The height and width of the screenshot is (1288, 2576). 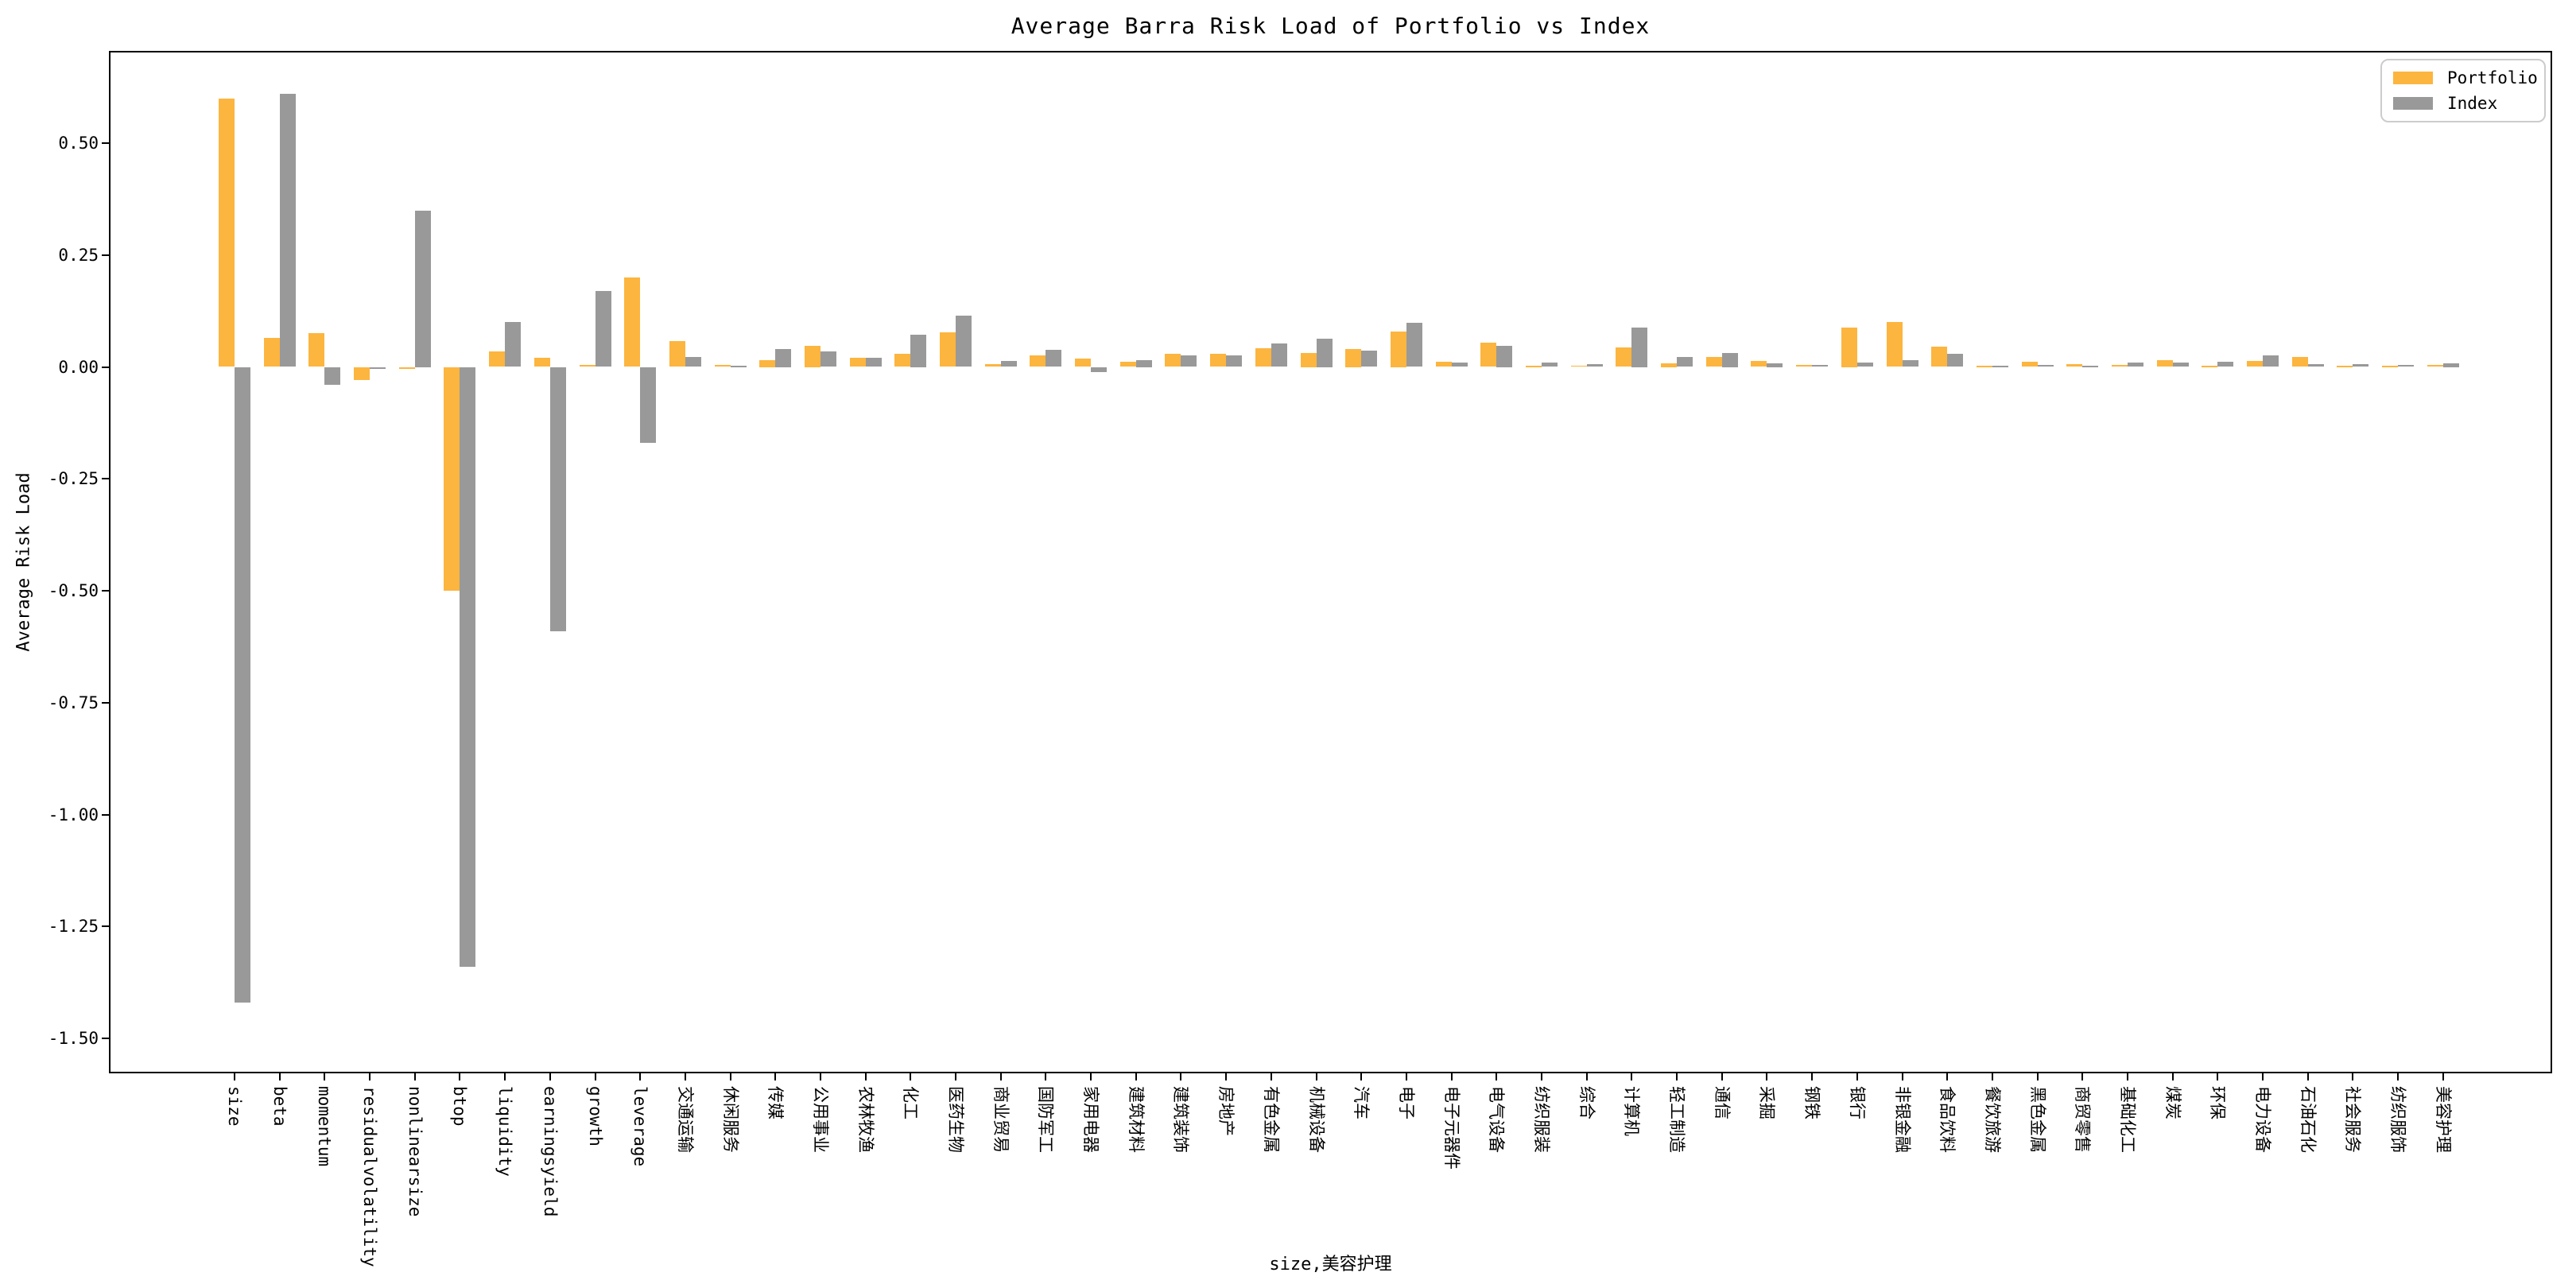 I want to click on bar-portfolio-医药生物, so click(x=948, y=350).